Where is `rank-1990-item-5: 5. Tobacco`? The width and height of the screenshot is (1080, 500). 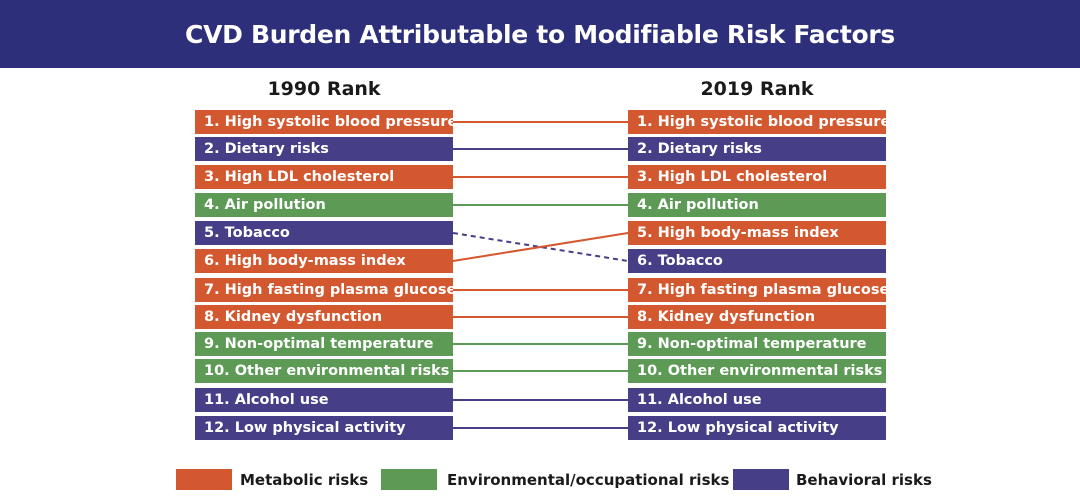 rank-1990-item-5: 5. Tobacco is located at coordinates (324, 233).